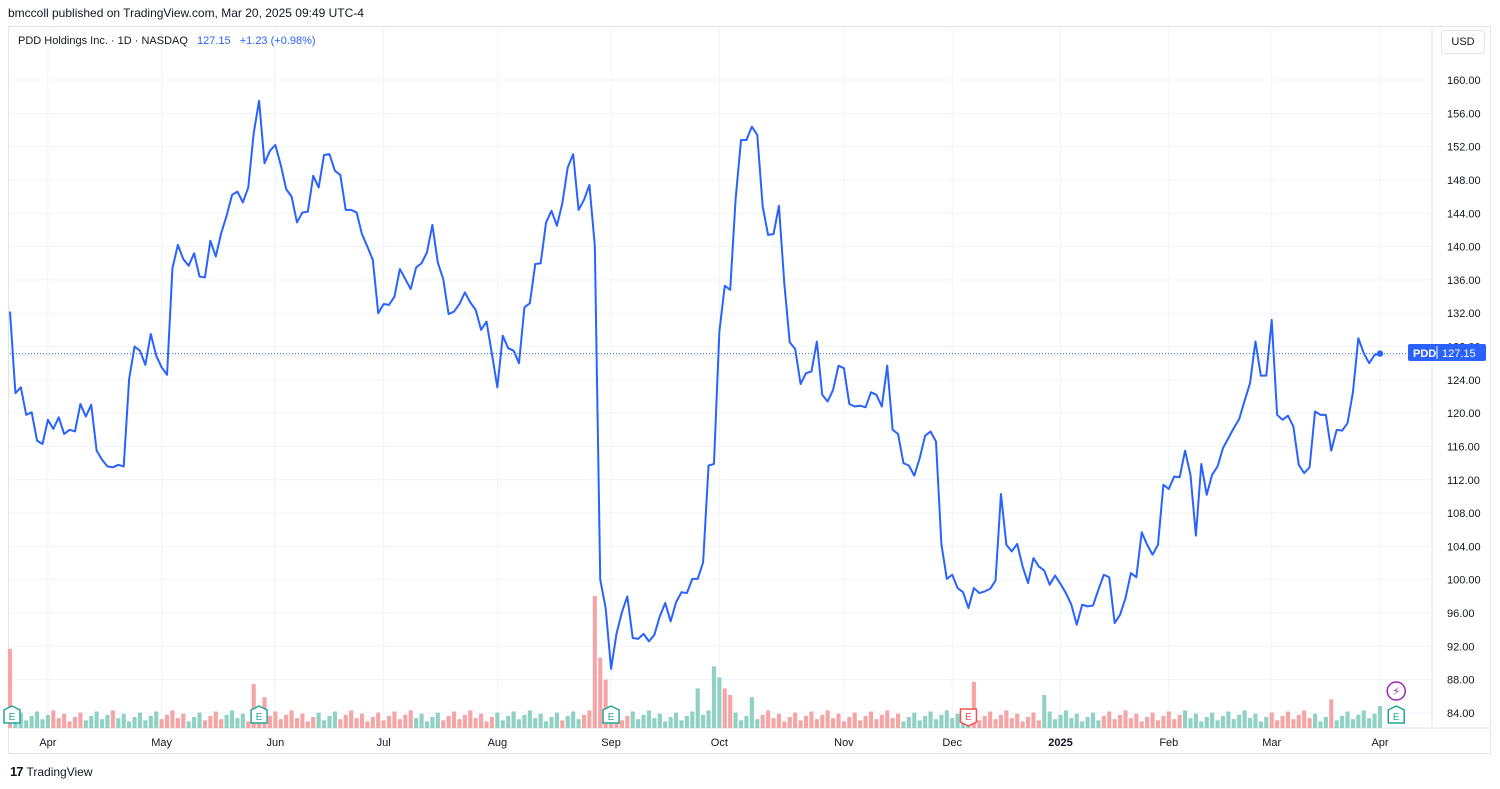 The image size is (1500, 789). Describe the element at coordinates (1464, 181) in the screenshot. I see `y-tick-label: 148.00` at that location.